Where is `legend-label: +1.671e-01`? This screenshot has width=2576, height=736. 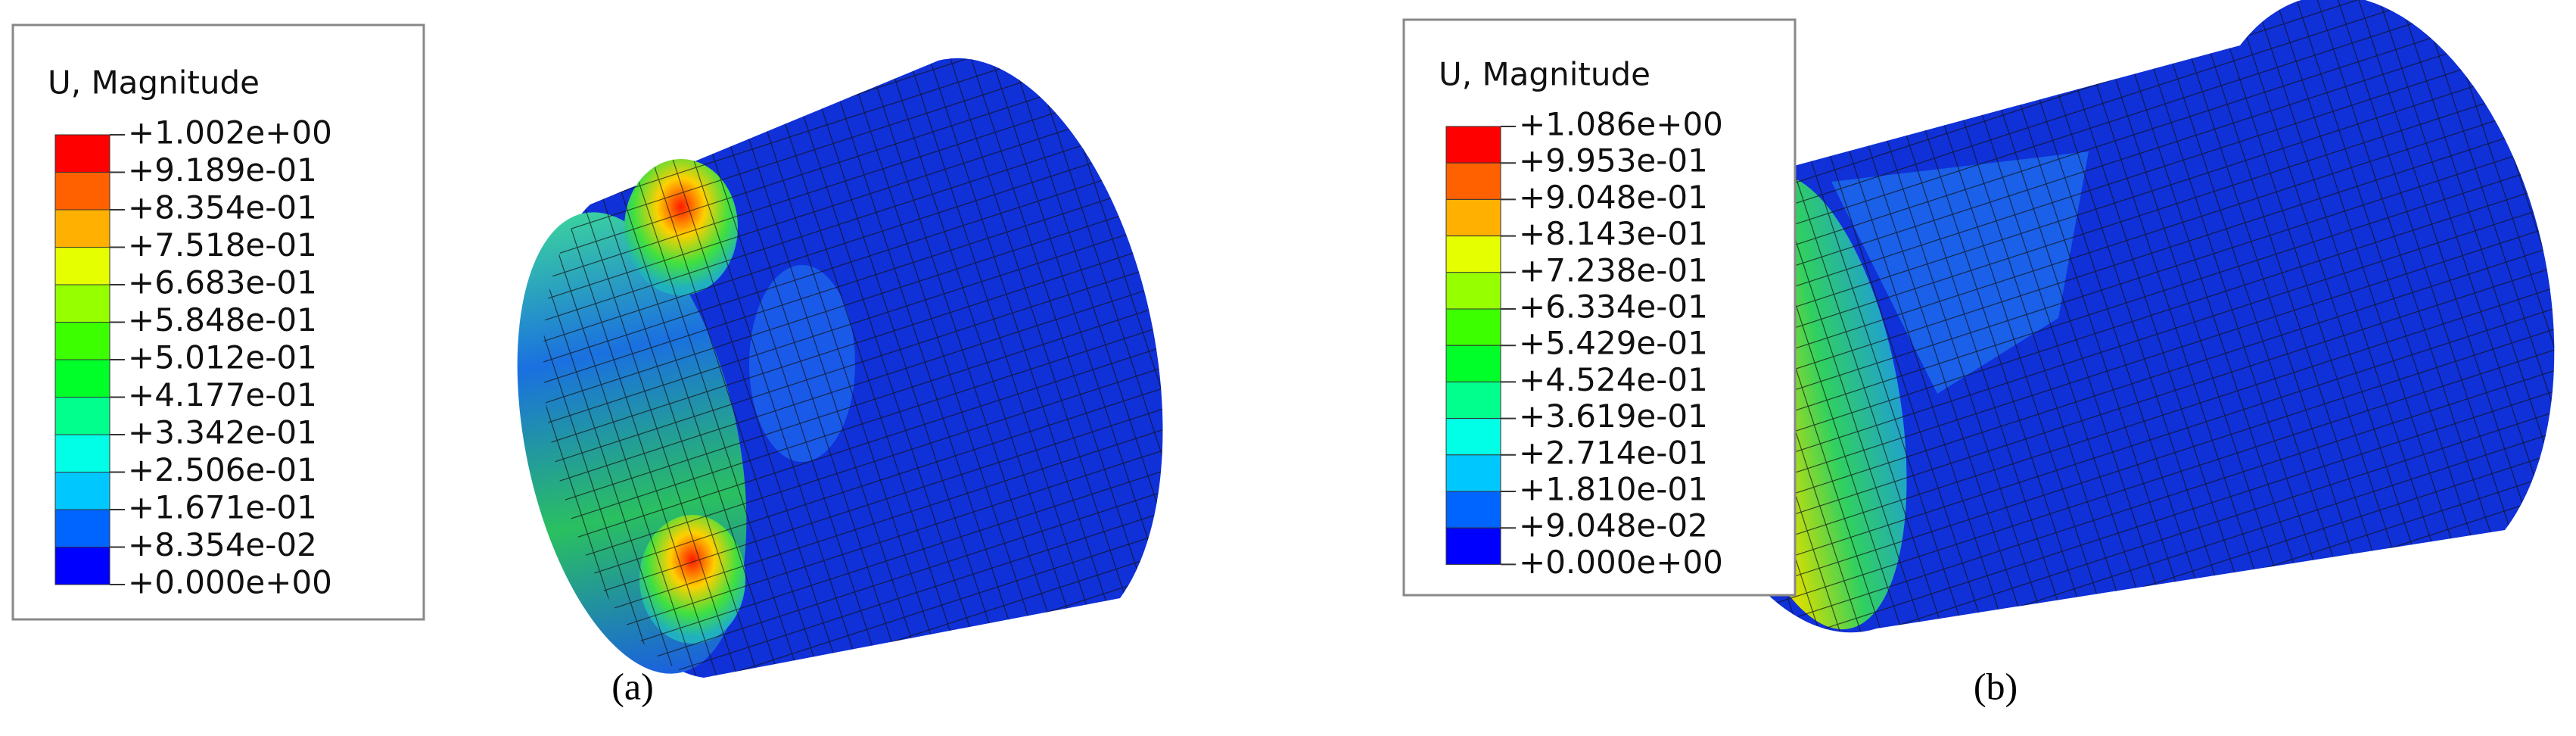
legend-label: +1.671e-01 is located at coordinates (222, 507).